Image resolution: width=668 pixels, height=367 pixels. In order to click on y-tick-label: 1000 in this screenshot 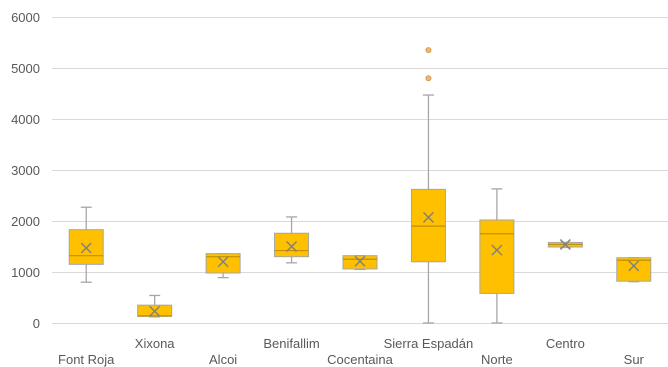, I will do `click(25, 272)`.